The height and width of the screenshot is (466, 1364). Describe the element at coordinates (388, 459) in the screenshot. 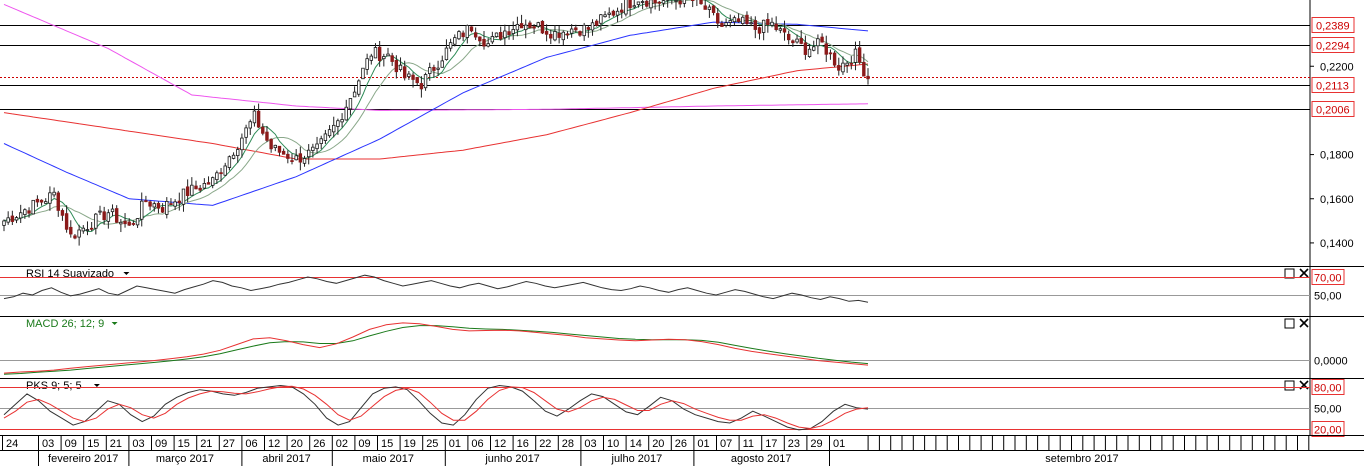

I see `month-label: maio 2017` at that location.